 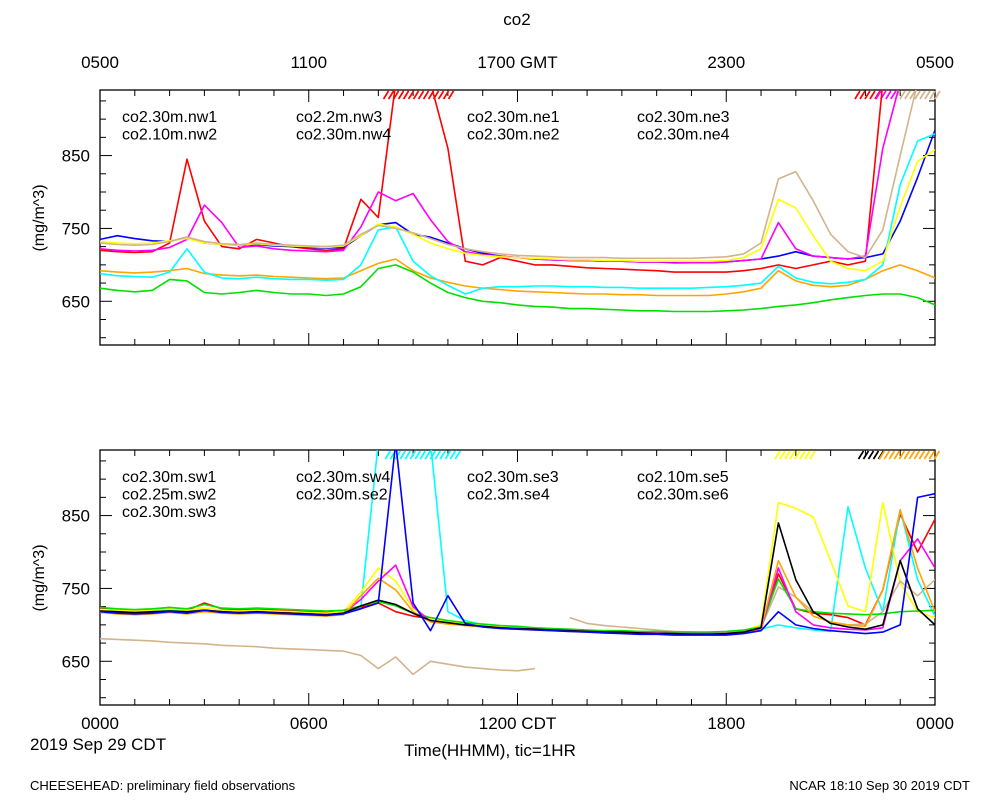 What do you see at coordinates (308, 62) in the screenshot?
I see `gmt-tick-label: 1100` at bounding box center [308, 62].